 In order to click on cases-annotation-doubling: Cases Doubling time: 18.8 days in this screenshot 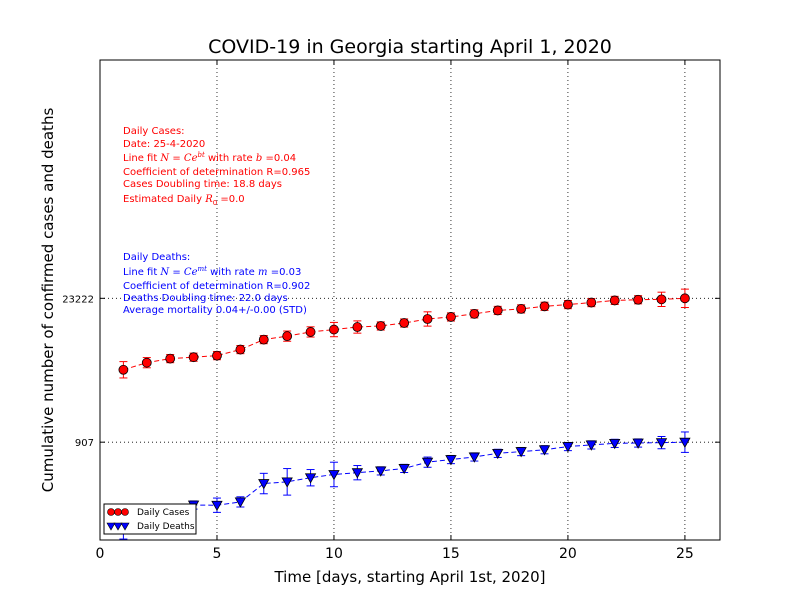, I will do `click(202, 184)`.